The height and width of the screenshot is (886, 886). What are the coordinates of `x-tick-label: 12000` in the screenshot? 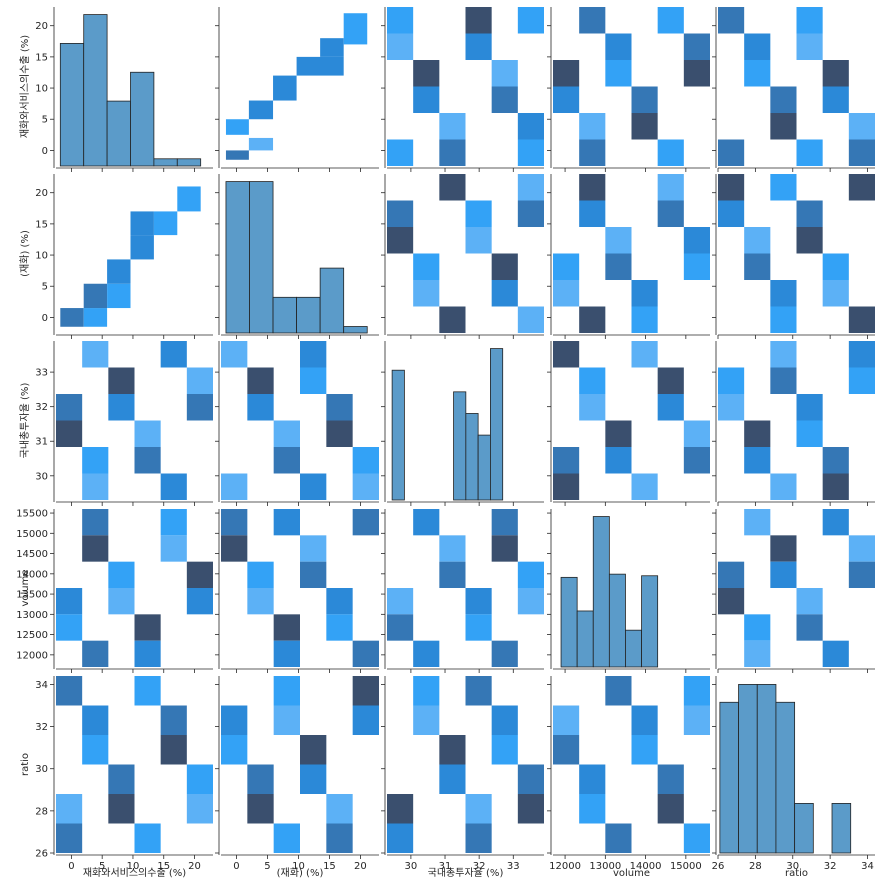 It's located at (565, 866).